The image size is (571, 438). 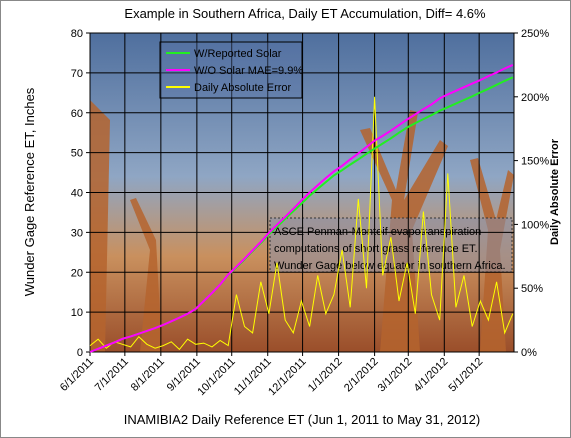 What do you see at coordinates (77, 34) in the screenshot?
I see `y-tick-label: 80` at bounding box center [77, 34].